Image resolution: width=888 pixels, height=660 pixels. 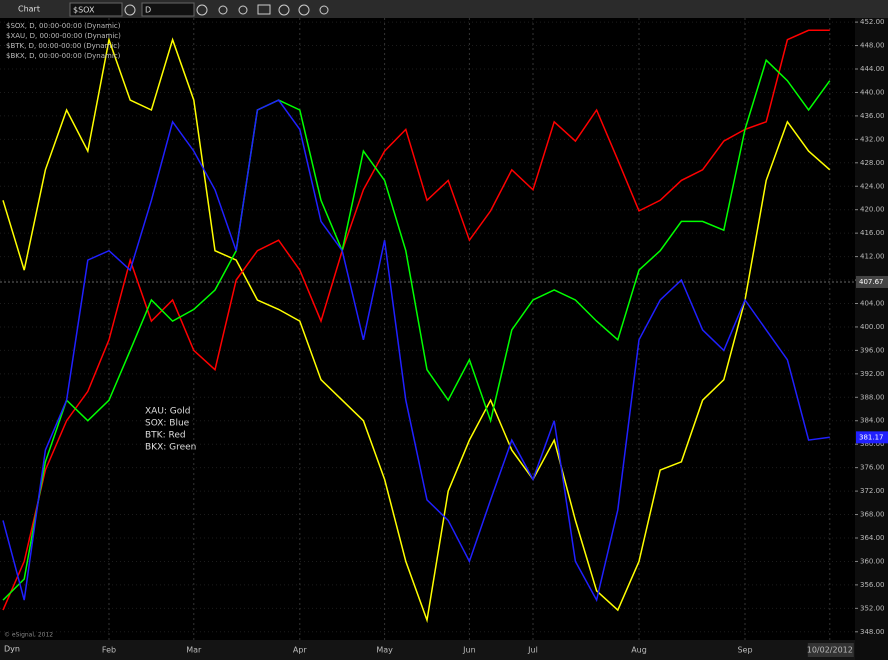 I want to click on y-tick-label: 448.00, so click(x=872, y=46).